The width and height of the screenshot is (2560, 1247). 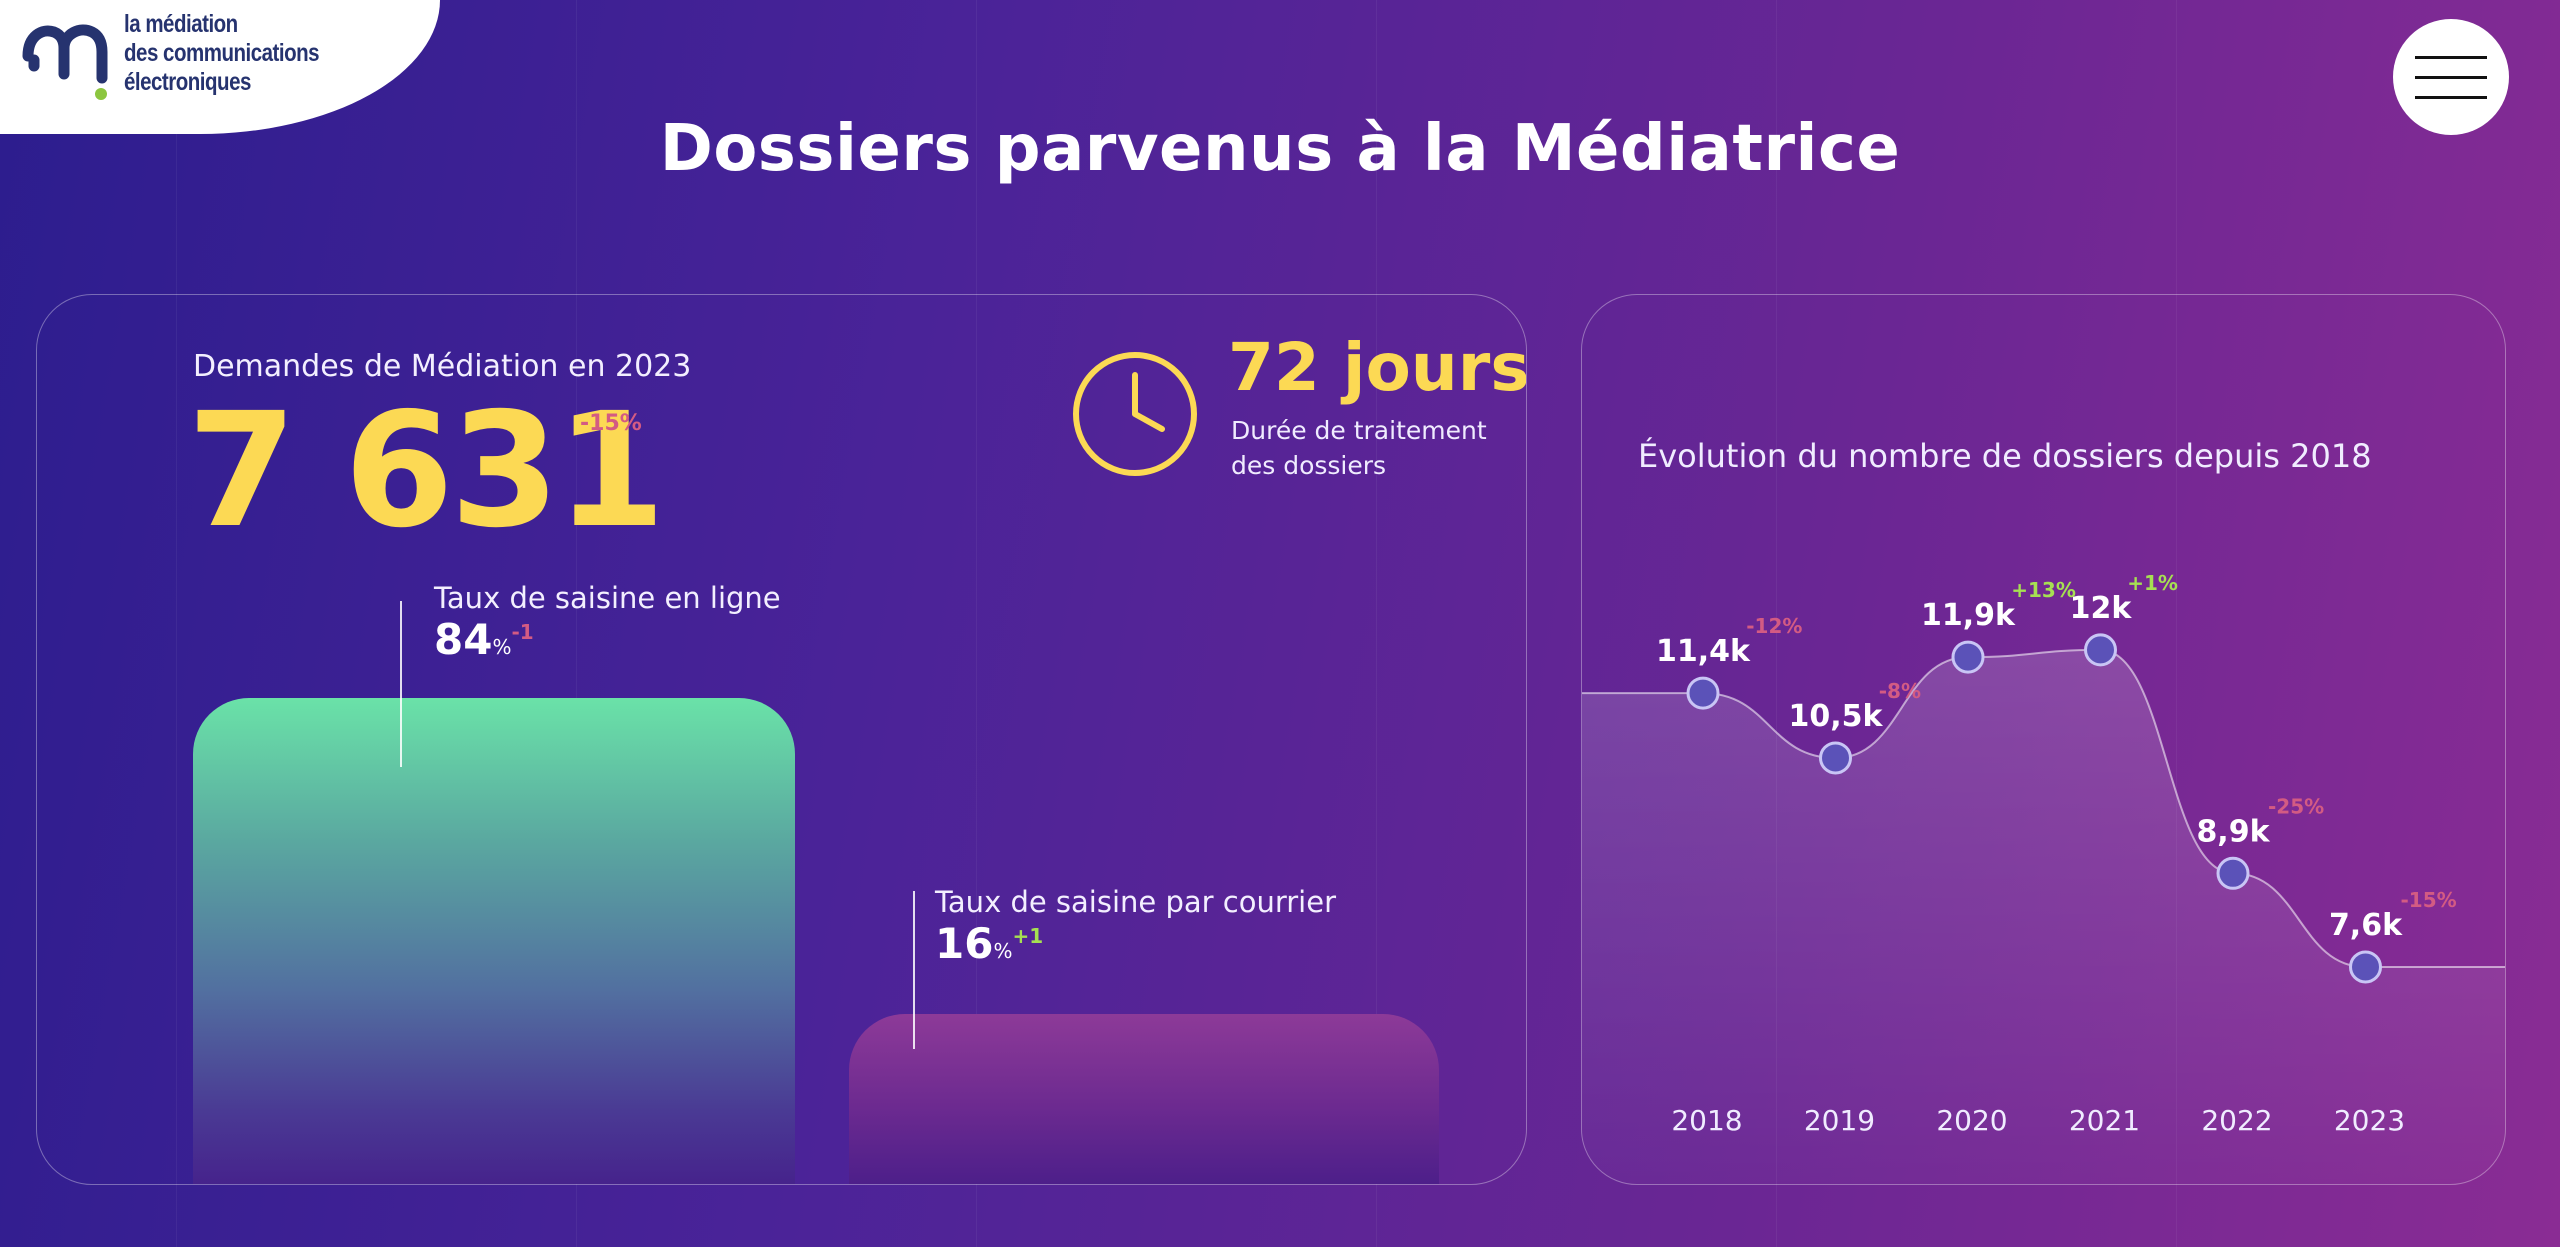 I want to click on chart-line, so click(x=2043, y=808).